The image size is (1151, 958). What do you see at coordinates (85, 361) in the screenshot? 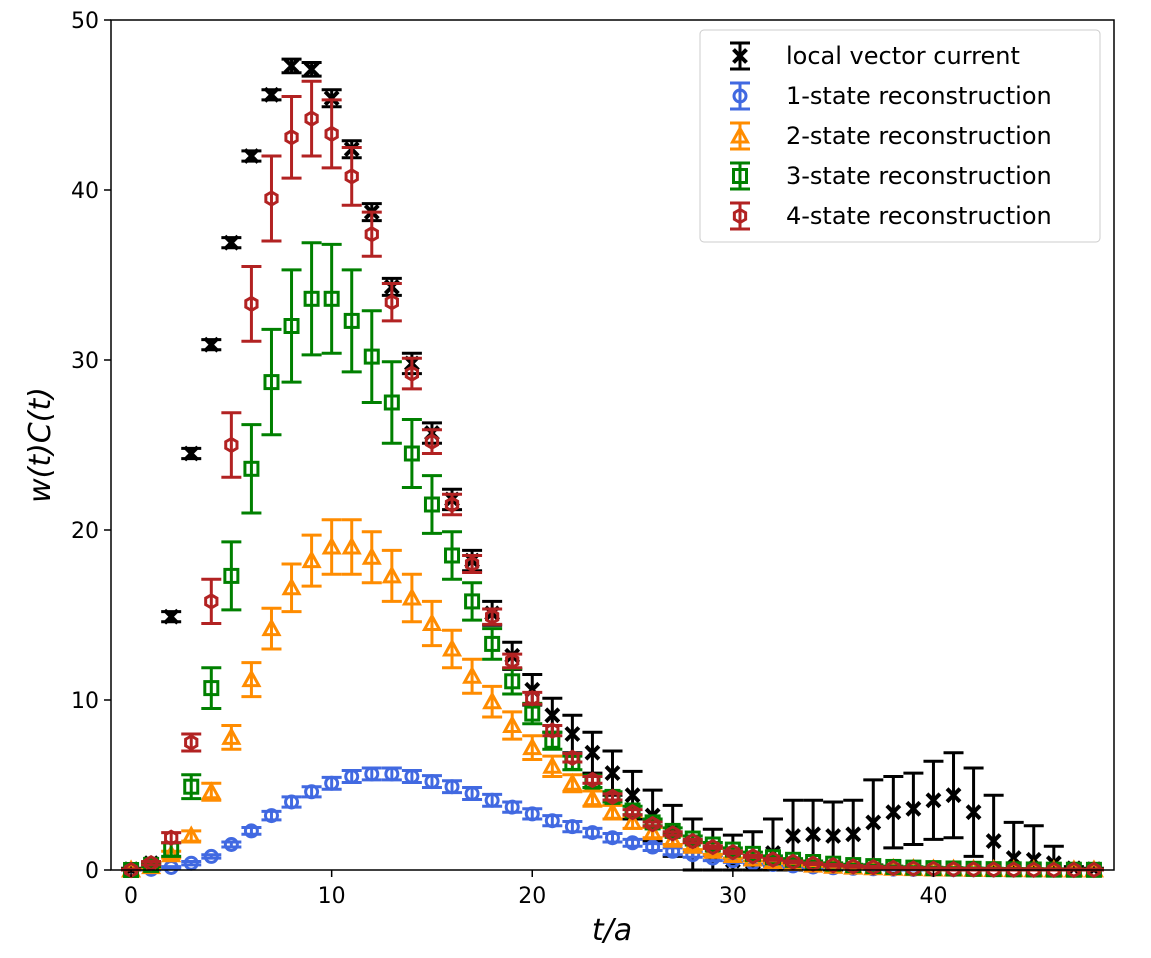
I see `y-tick-label: 30` at bounding box center [85, 361].